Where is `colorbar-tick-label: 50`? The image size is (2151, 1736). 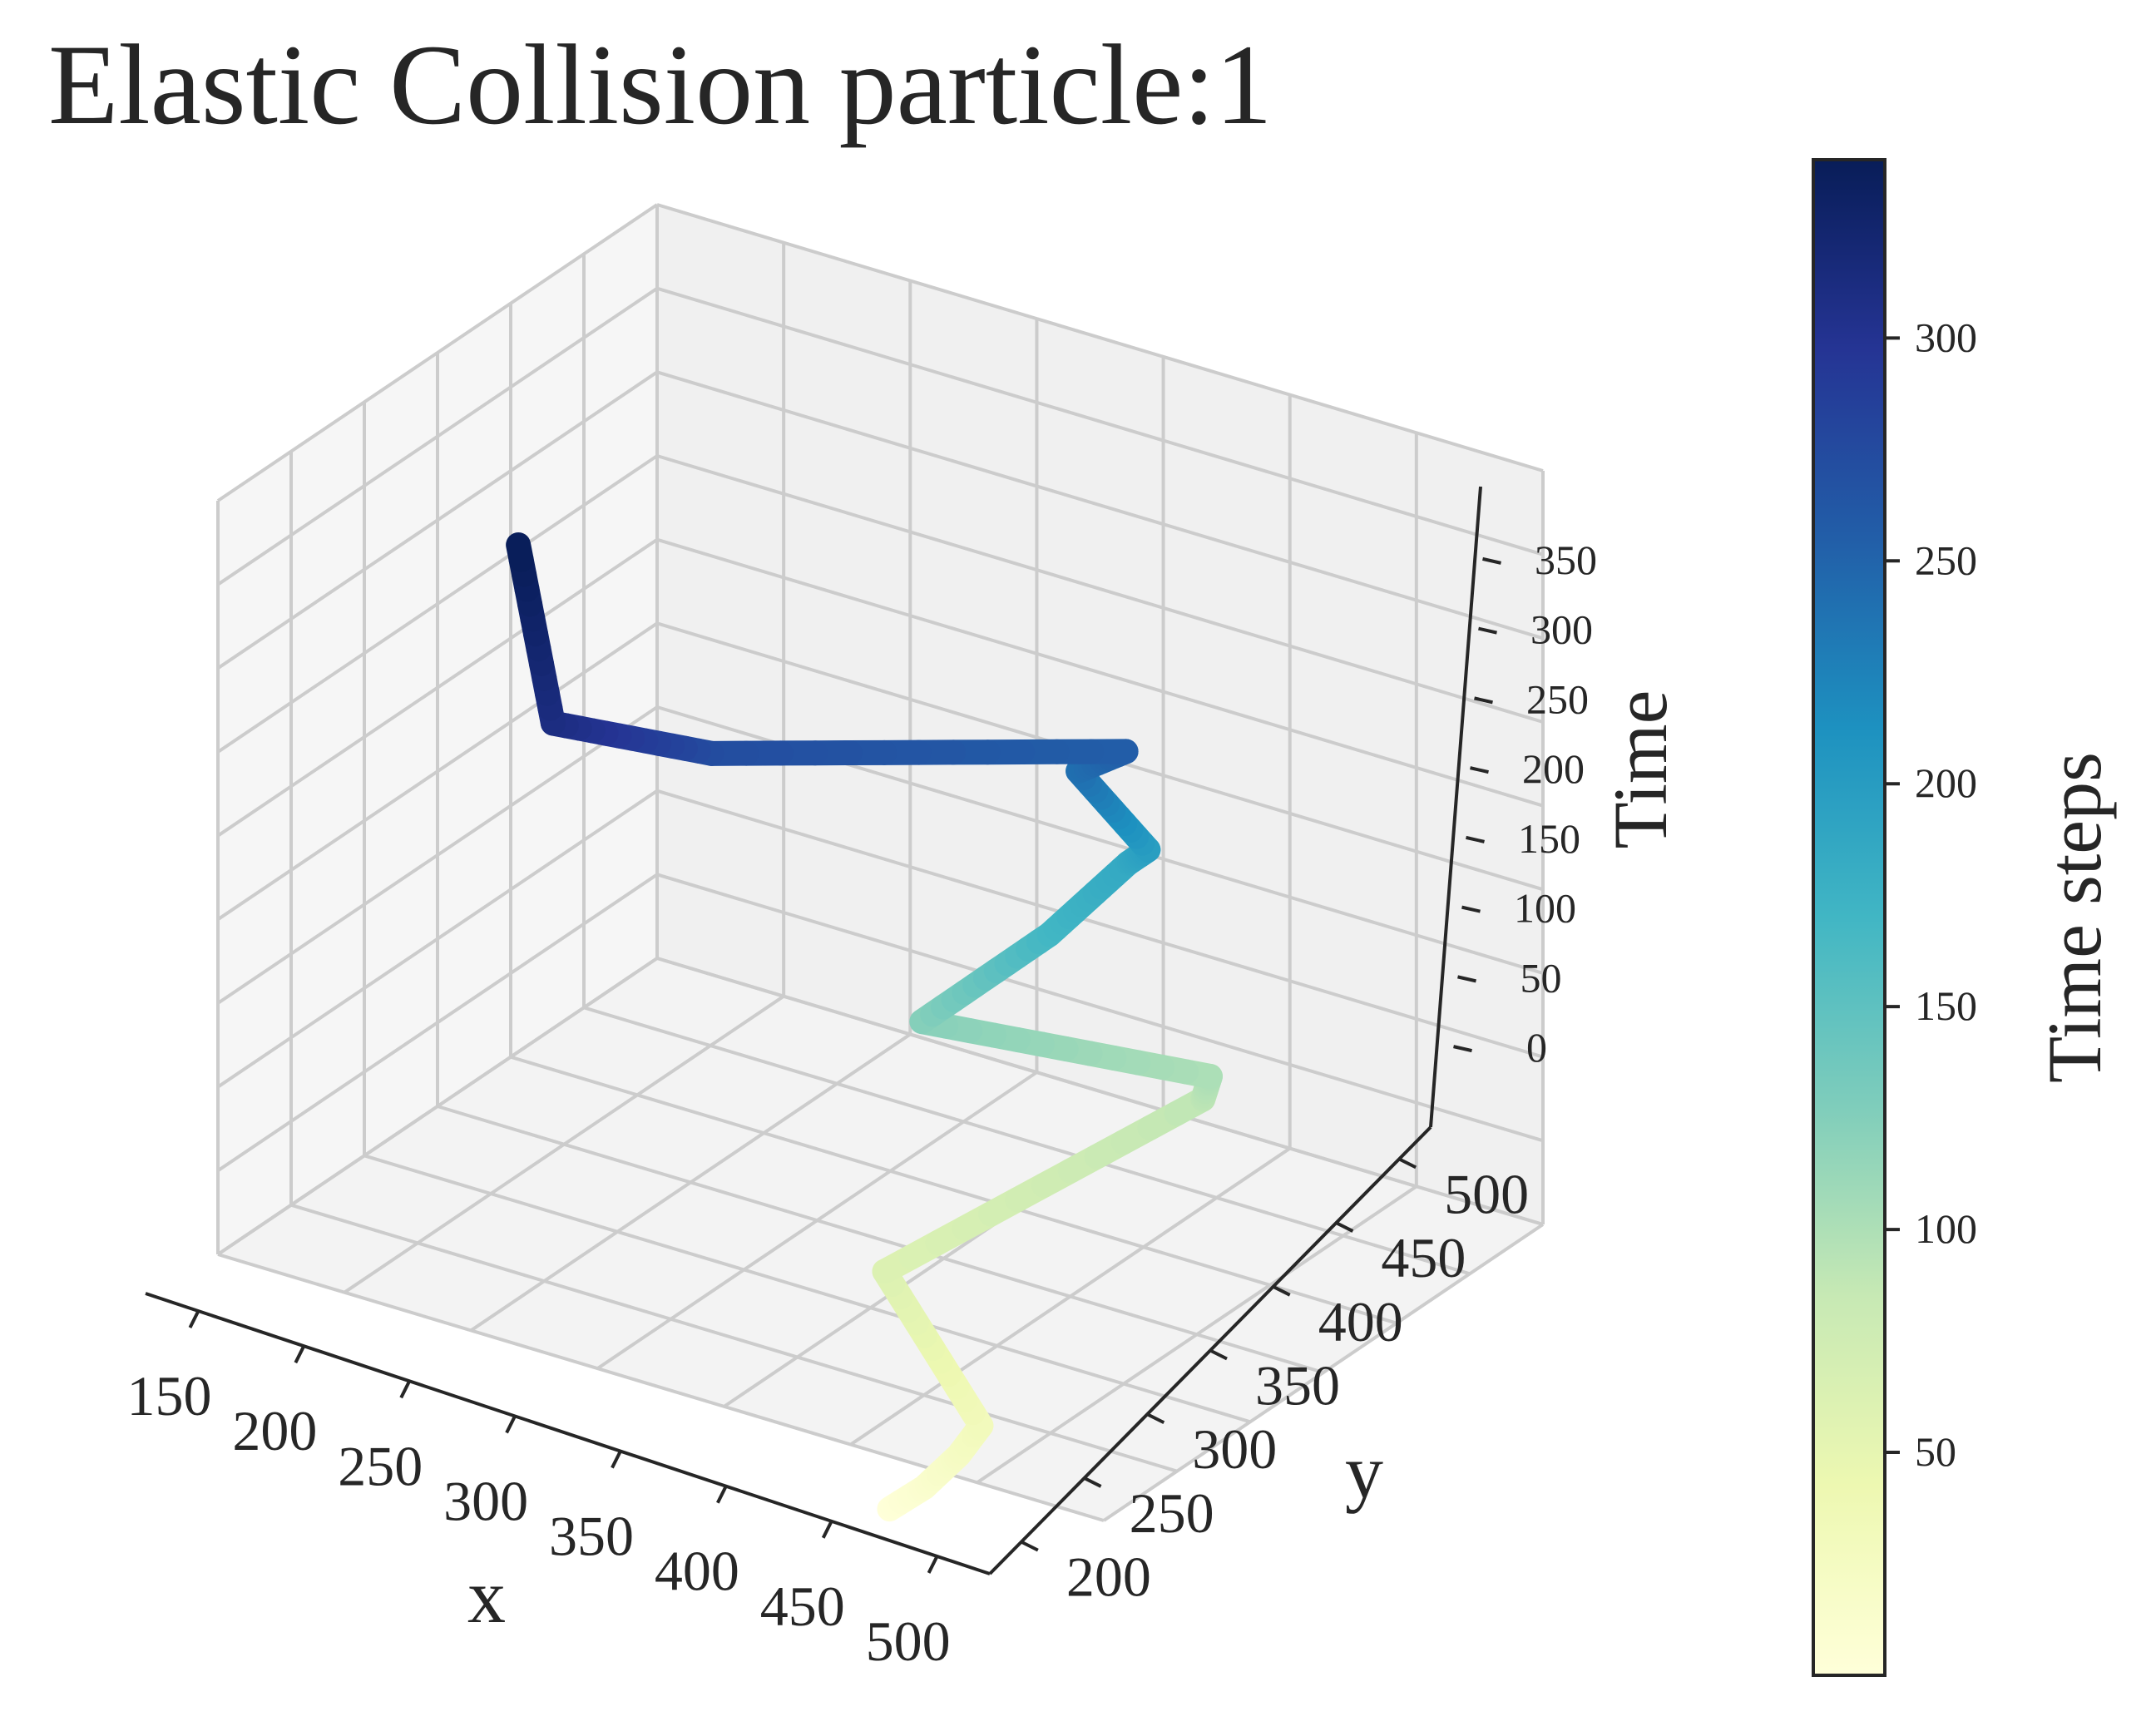
colorbar-tick-label: 50 is located at coordinates (1935, 1451).